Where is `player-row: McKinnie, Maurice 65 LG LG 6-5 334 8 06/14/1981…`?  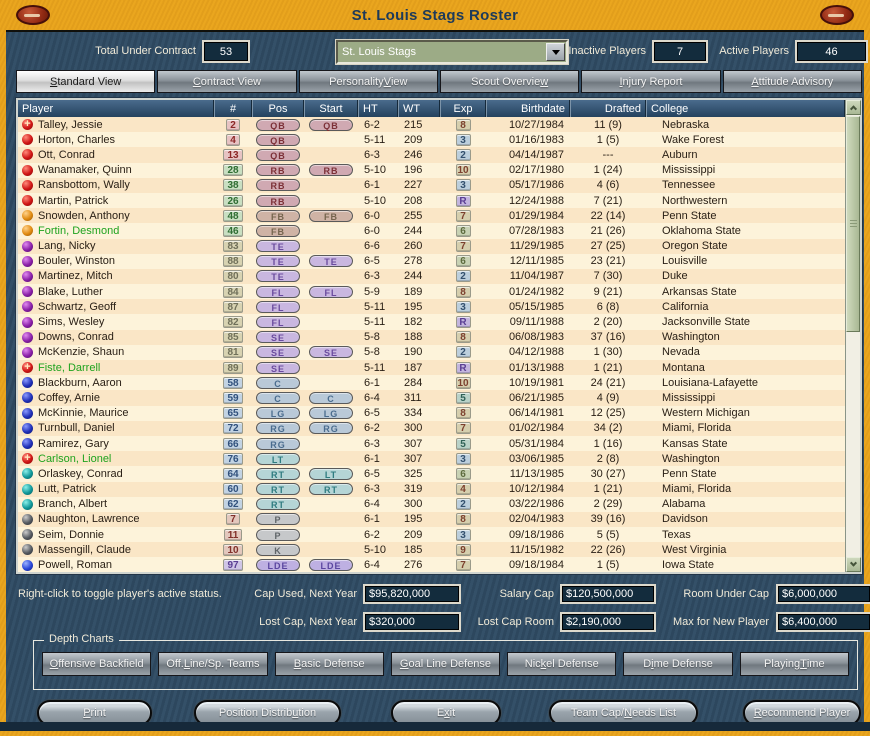 player-row: McKinnie, Maurice 65 LG LG 6-5 334 8 06/14/1981… is located at coordinates (431, 413).